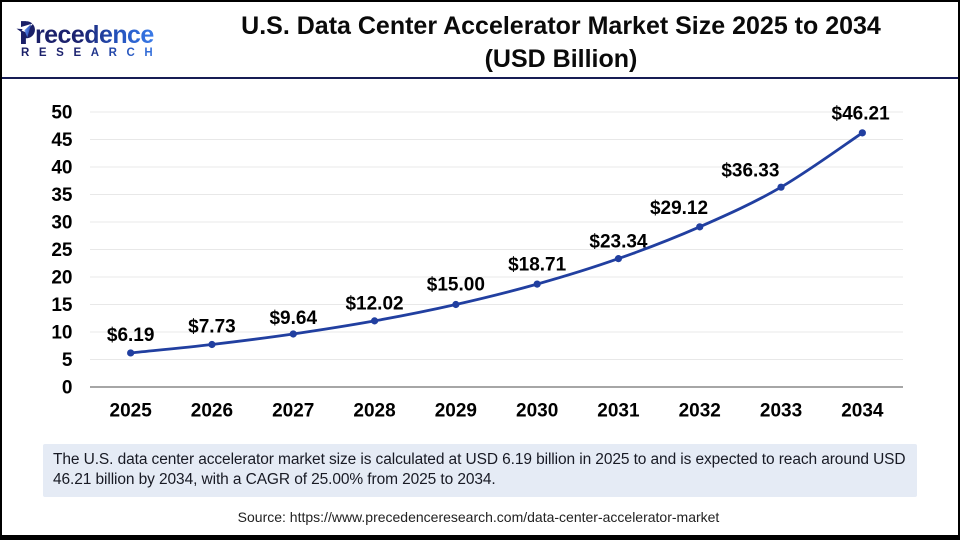 The width and height of the screenshot is (960, 540). I want to click on svg-text: 10, so click(61, 333).